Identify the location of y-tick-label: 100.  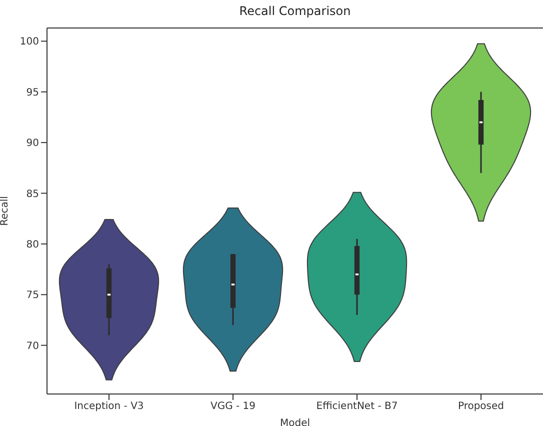
(29, 42).